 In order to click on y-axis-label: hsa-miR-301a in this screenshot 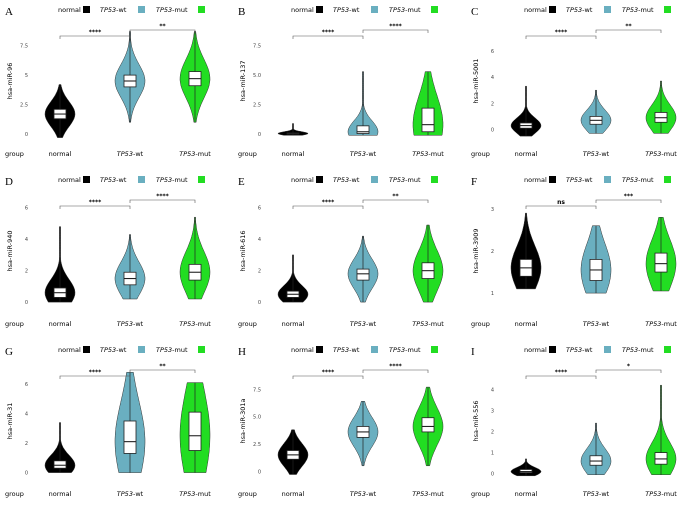, I will do `click(243, 421)`.